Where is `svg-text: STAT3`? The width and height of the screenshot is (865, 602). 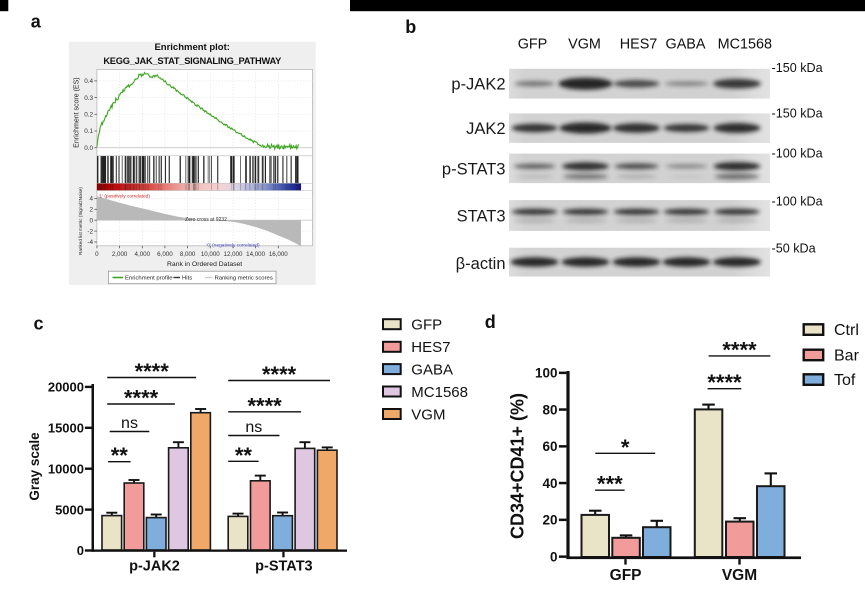
svg-text: STAT3 is located at coordinates (481, 216).